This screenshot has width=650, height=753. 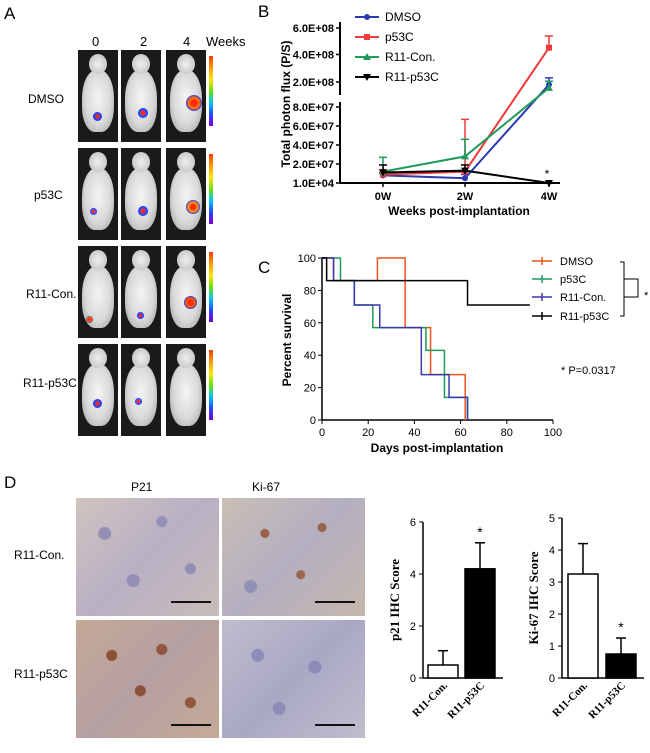 What do you see at coordinates (313, 108) in the screenshot?
I see `y-tick-label: 8.0E+07` at bounding box center [313, 108].